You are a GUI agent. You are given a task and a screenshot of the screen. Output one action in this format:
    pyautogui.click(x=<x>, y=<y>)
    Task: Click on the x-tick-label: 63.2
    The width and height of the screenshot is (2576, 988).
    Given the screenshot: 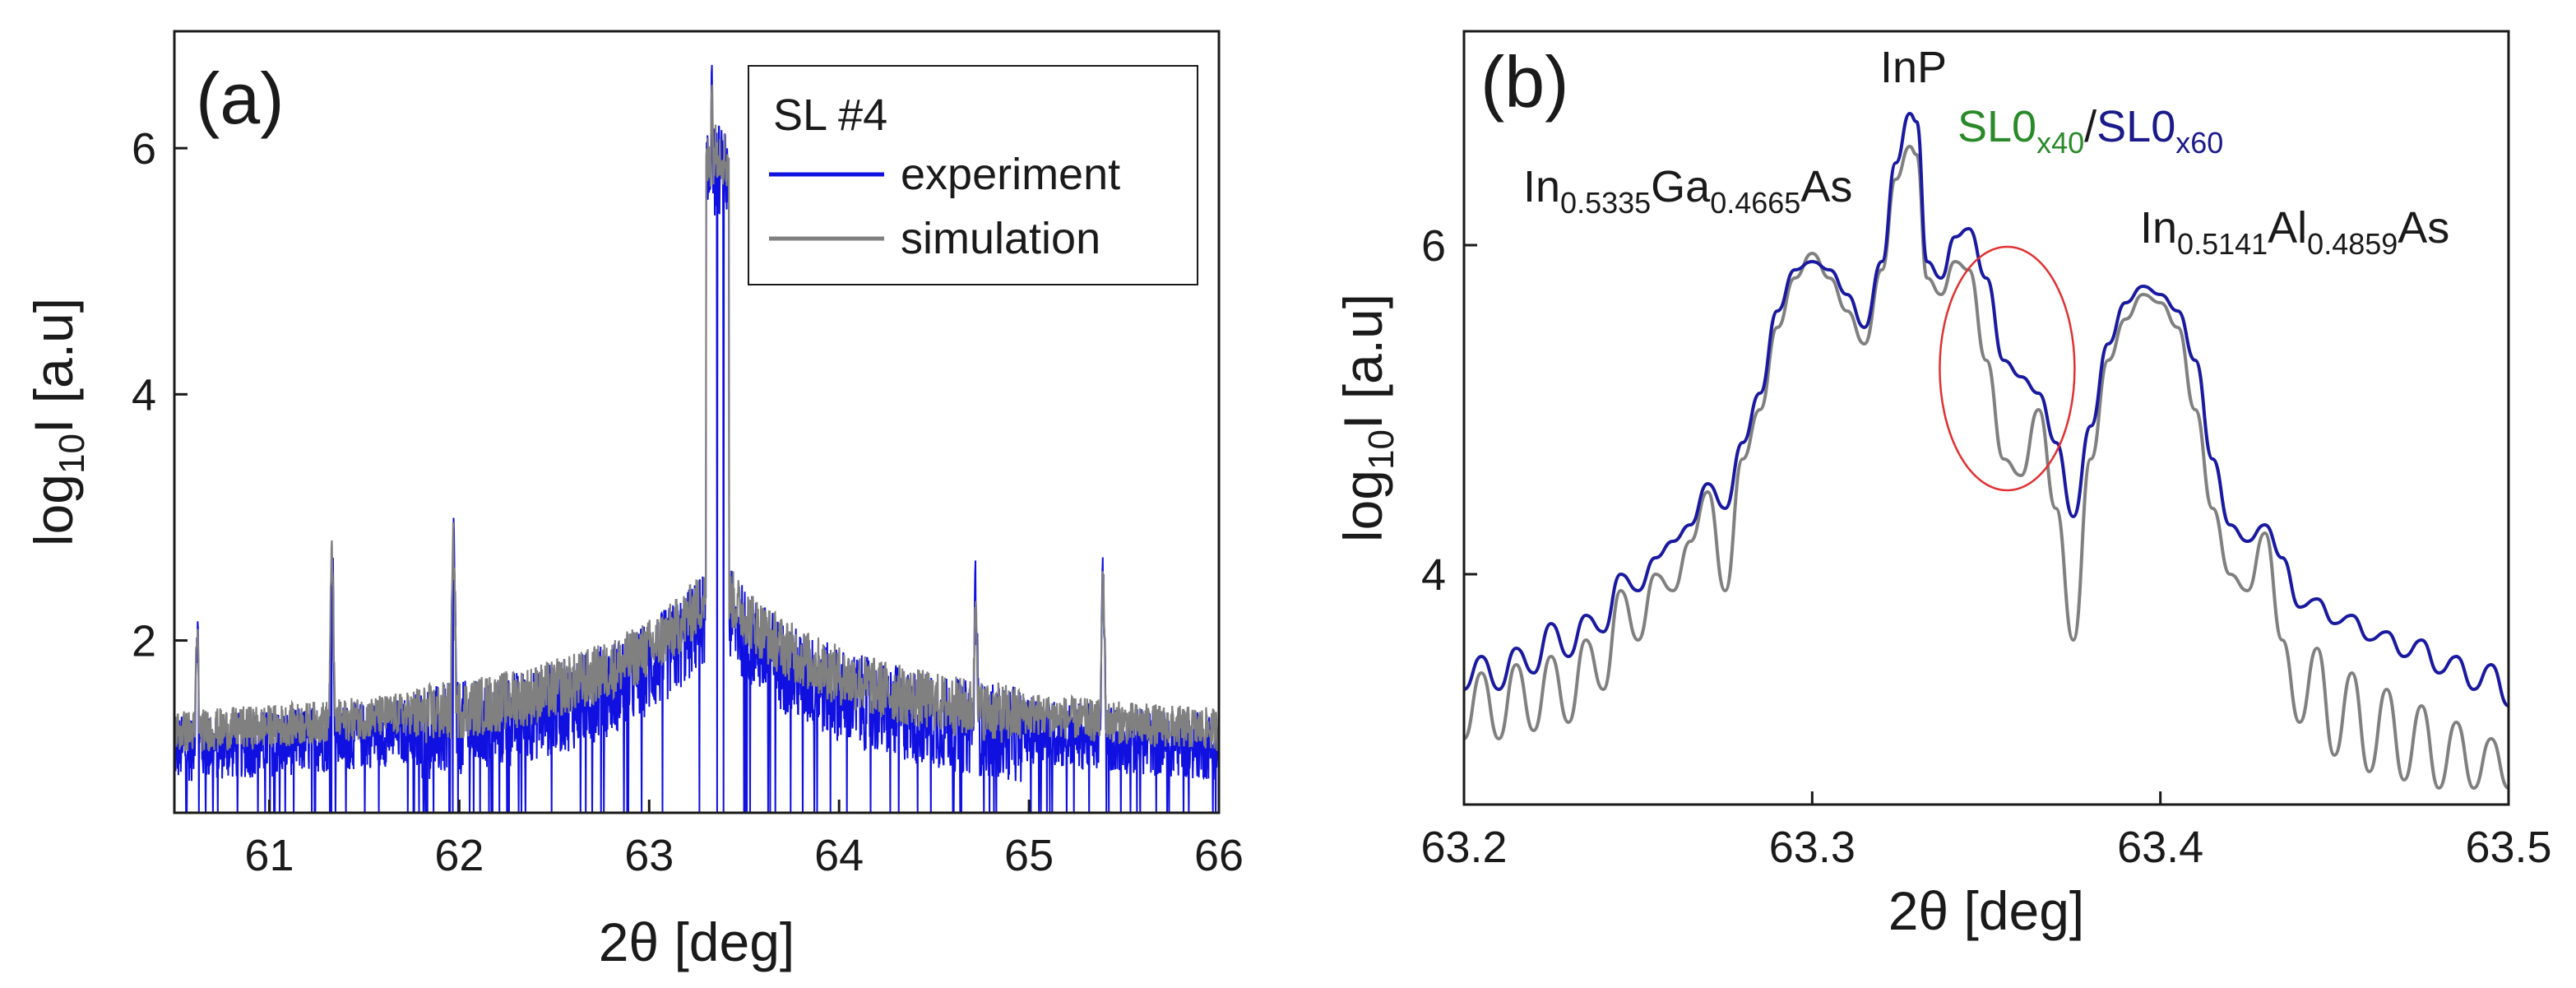 What is the action you would take?
    pyautogui.click(x=1464, y=848)
    